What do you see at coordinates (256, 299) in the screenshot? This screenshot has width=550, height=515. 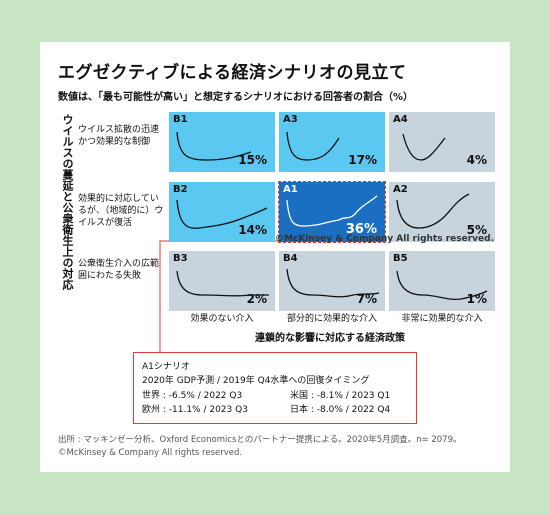 I see `cell-value-label-b3: 2%` at bounding box center [256, 299].